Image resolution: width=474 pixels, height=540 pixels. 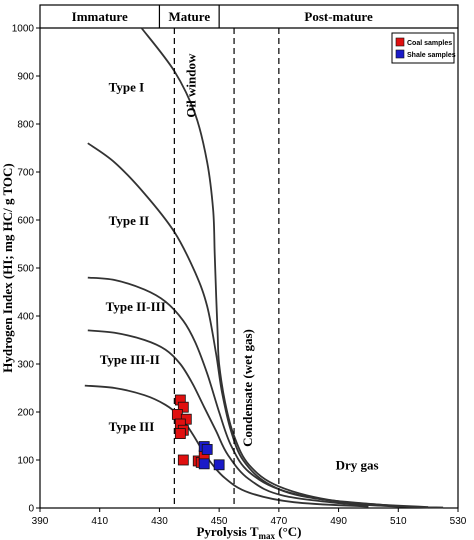 What do you see at coordinates (423, 48) in the screenshot?
I see `legend: Coal samples Shale samples` at bounding box center [423, 48].